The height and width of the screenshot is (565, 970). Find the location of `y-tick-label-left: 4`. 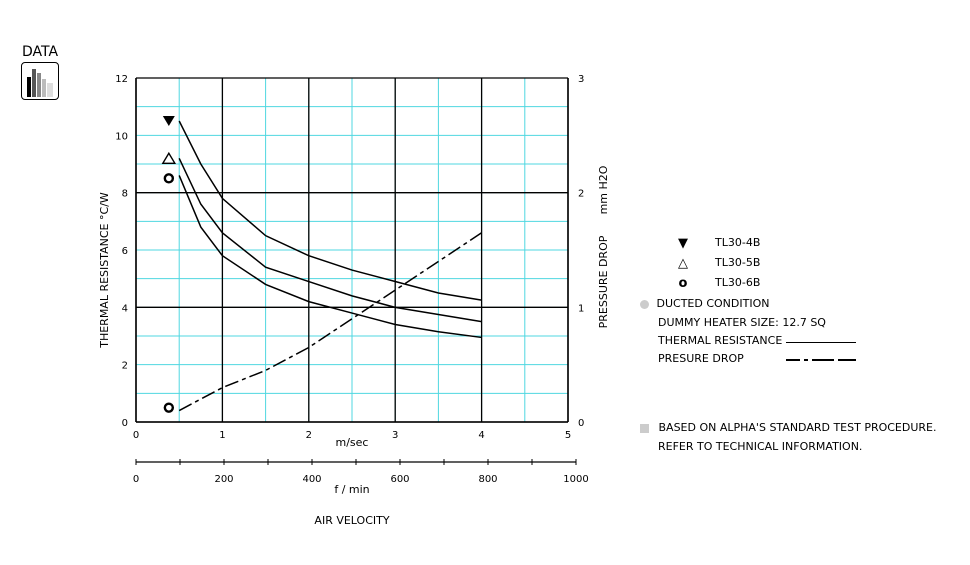

y-tick-label-left: 4 is located at coordinates (125, 308).